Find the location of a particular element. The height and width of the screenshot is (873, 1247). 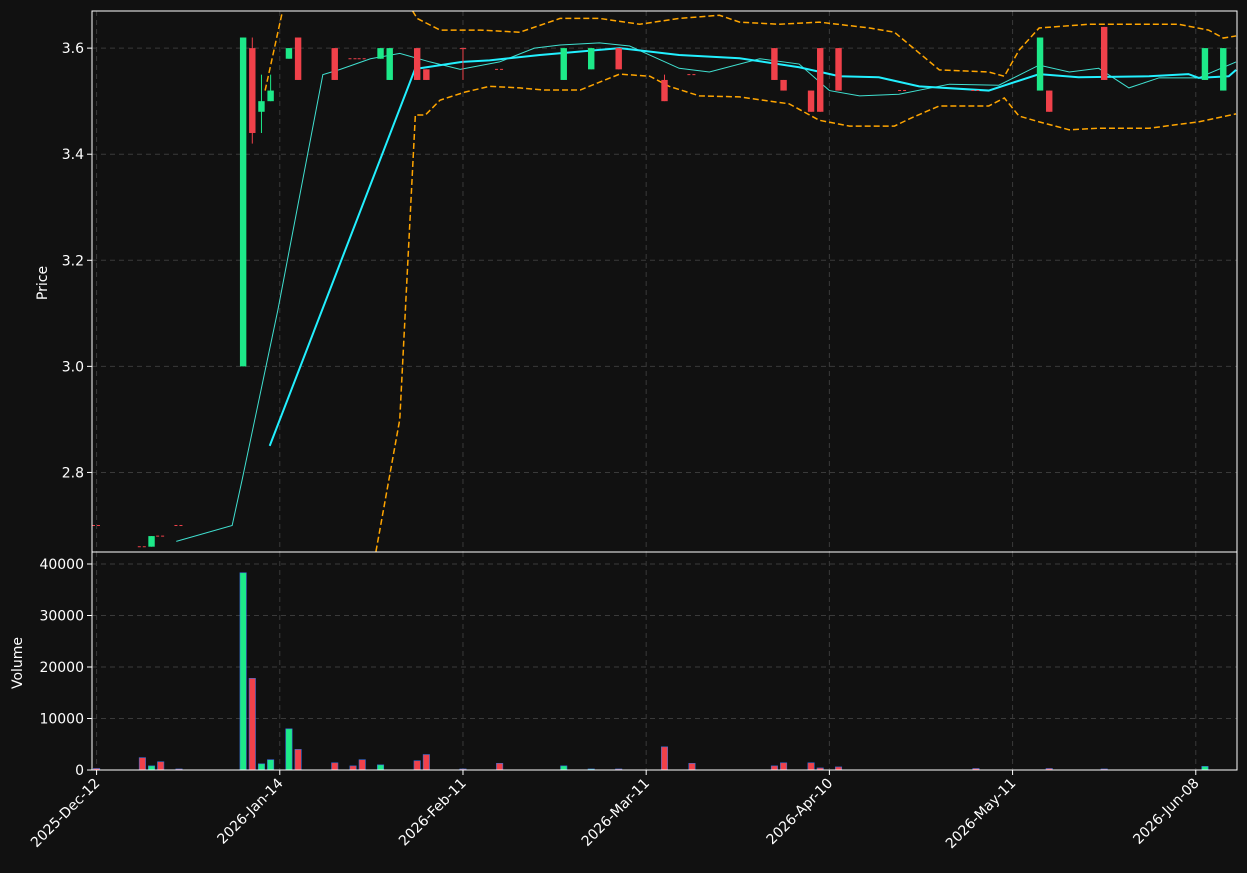

volume-tick-label: 0 is located at coordinates (79, 771).